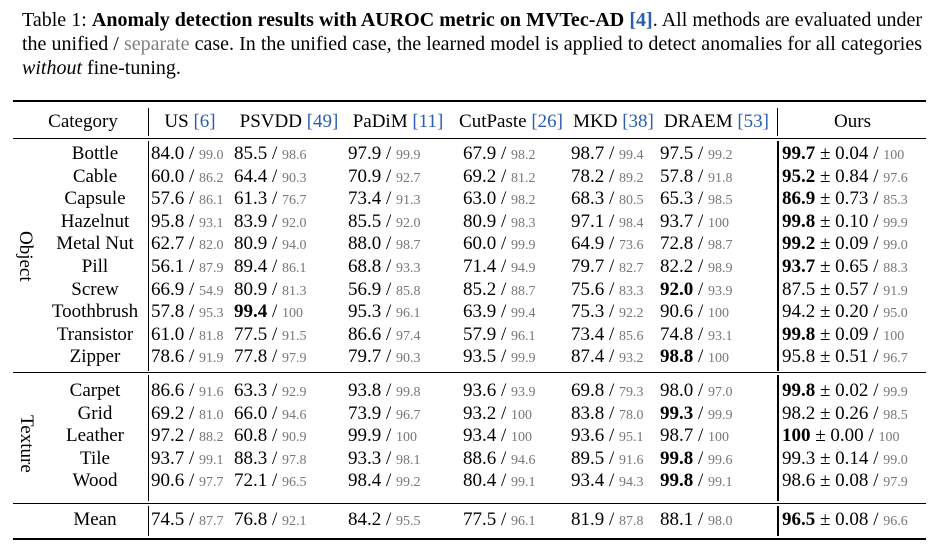 The width and height of the screenshot is (942, 548). I want to click on separate-value: 93.9, so click(720, 291).